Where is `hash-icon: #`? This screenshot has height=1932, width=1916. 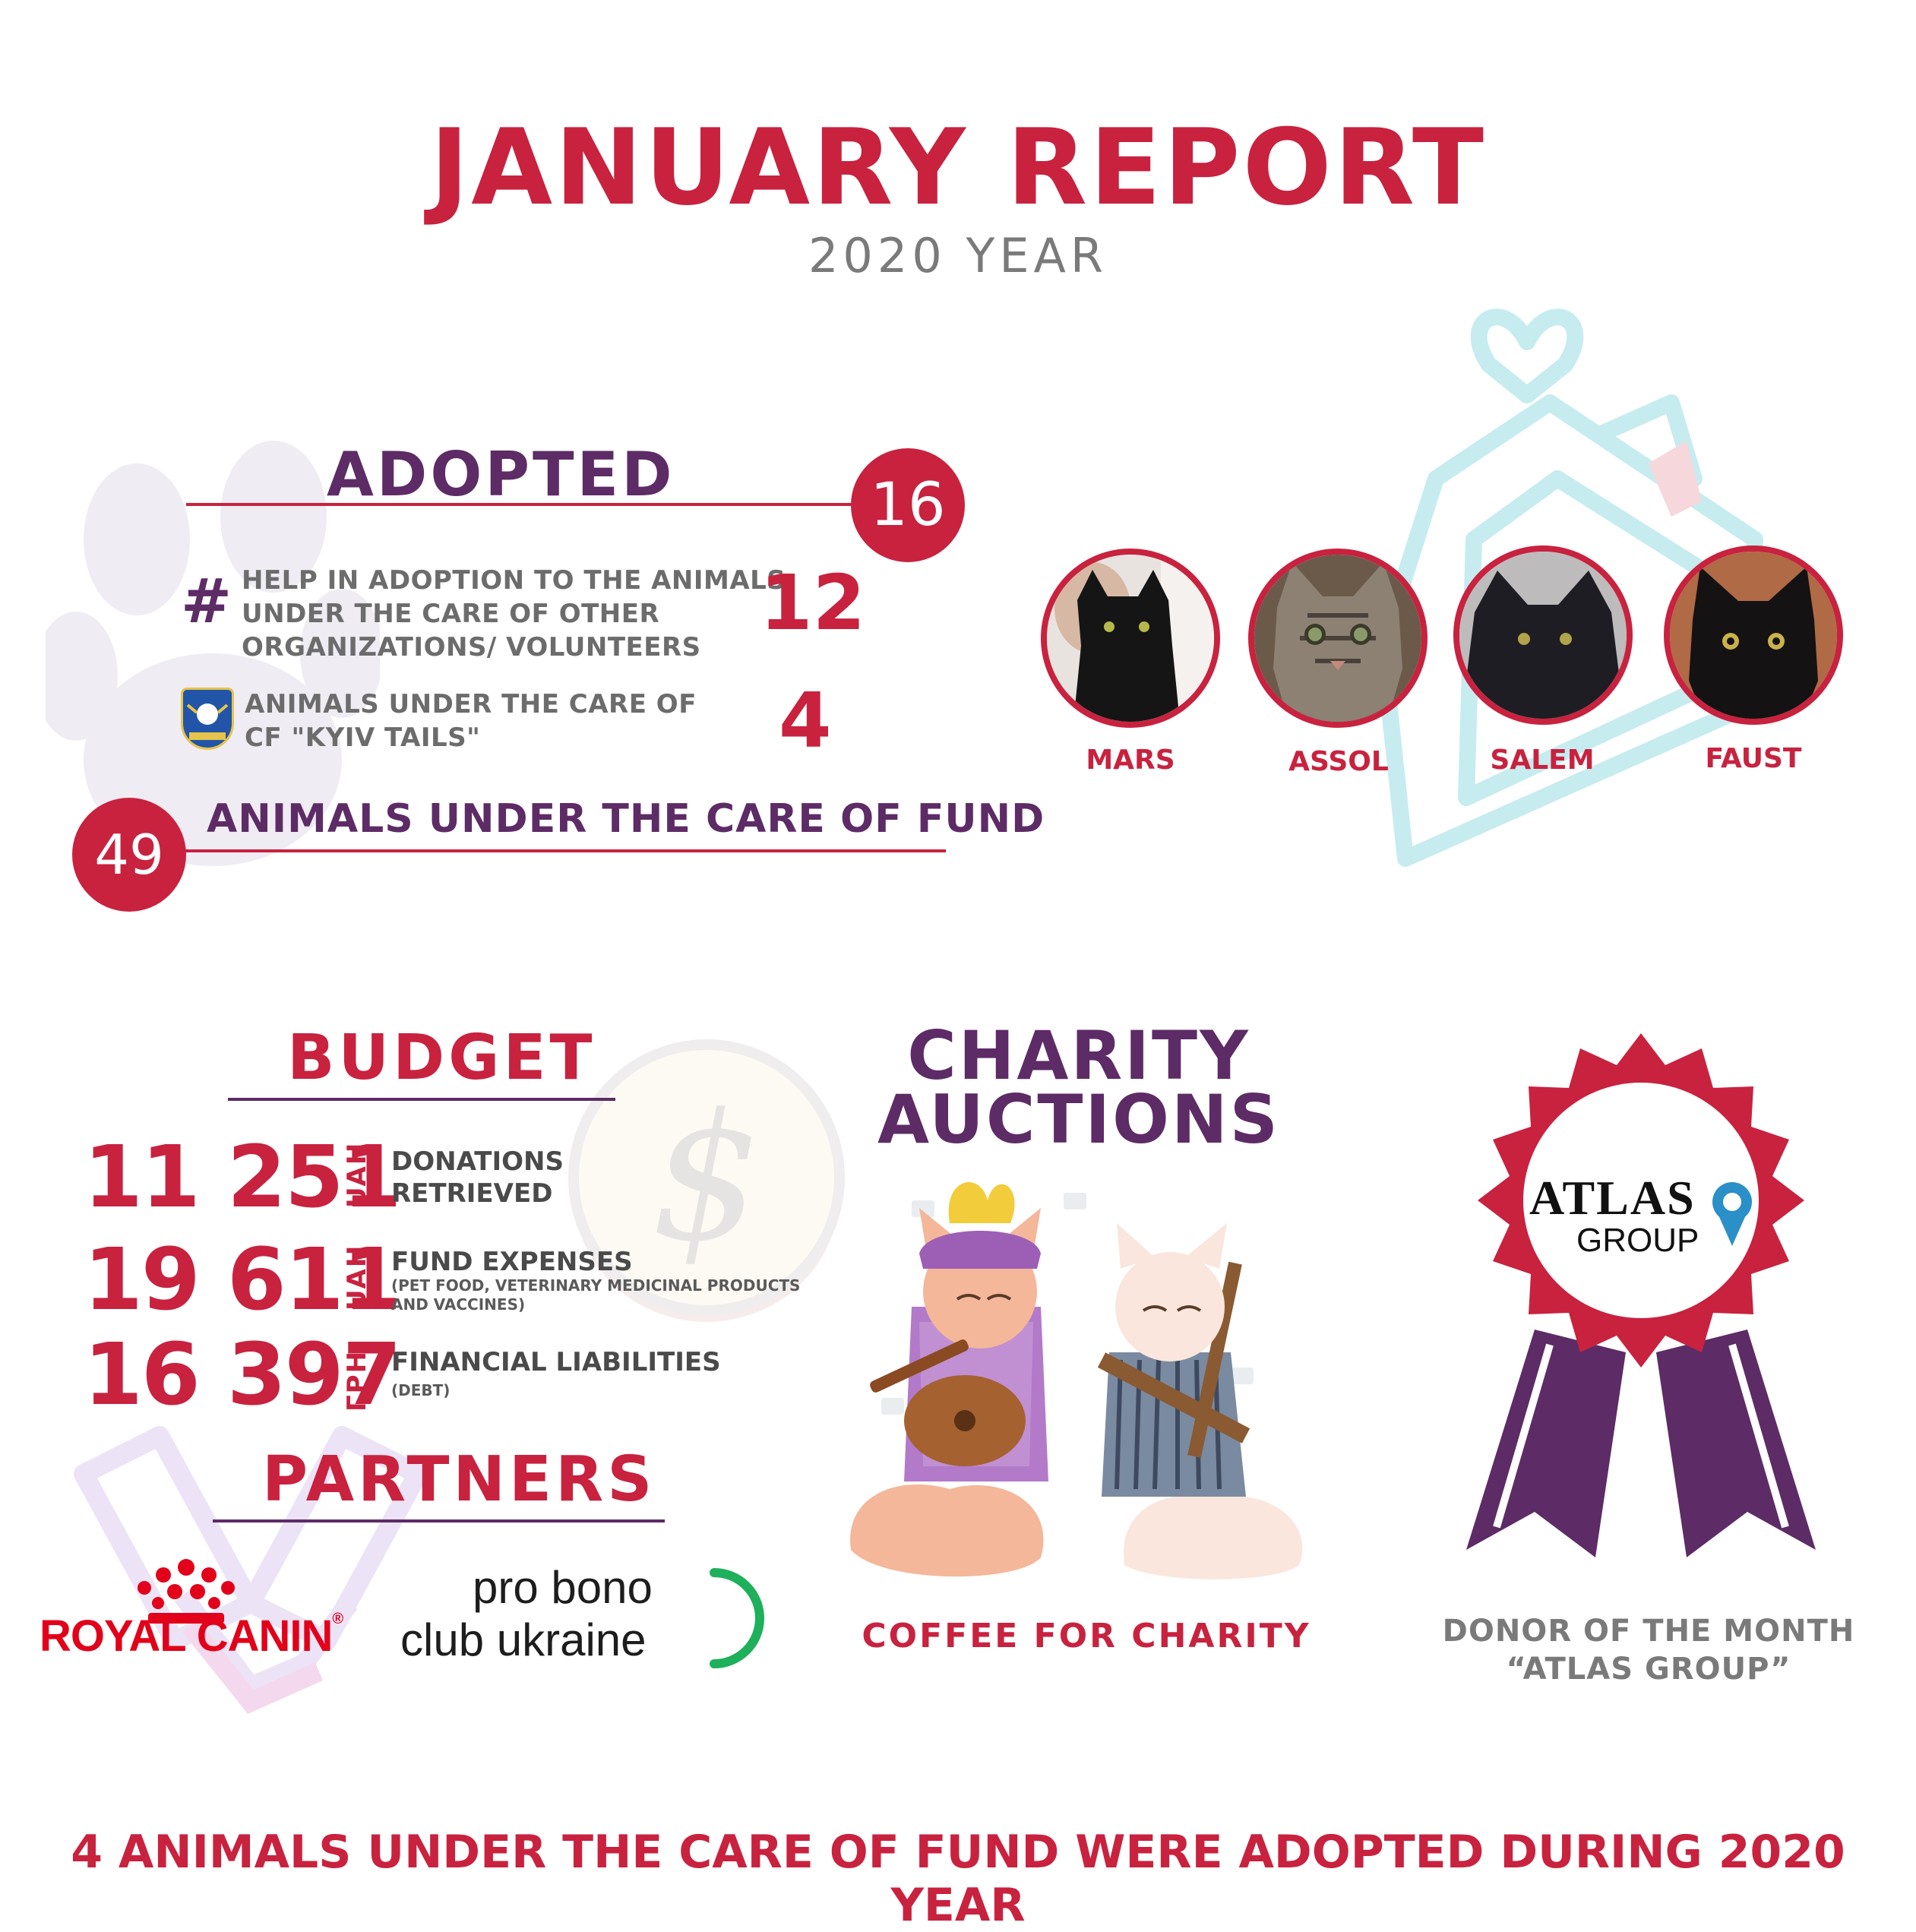 hash-icon: # is located at coordinates (206, 601).